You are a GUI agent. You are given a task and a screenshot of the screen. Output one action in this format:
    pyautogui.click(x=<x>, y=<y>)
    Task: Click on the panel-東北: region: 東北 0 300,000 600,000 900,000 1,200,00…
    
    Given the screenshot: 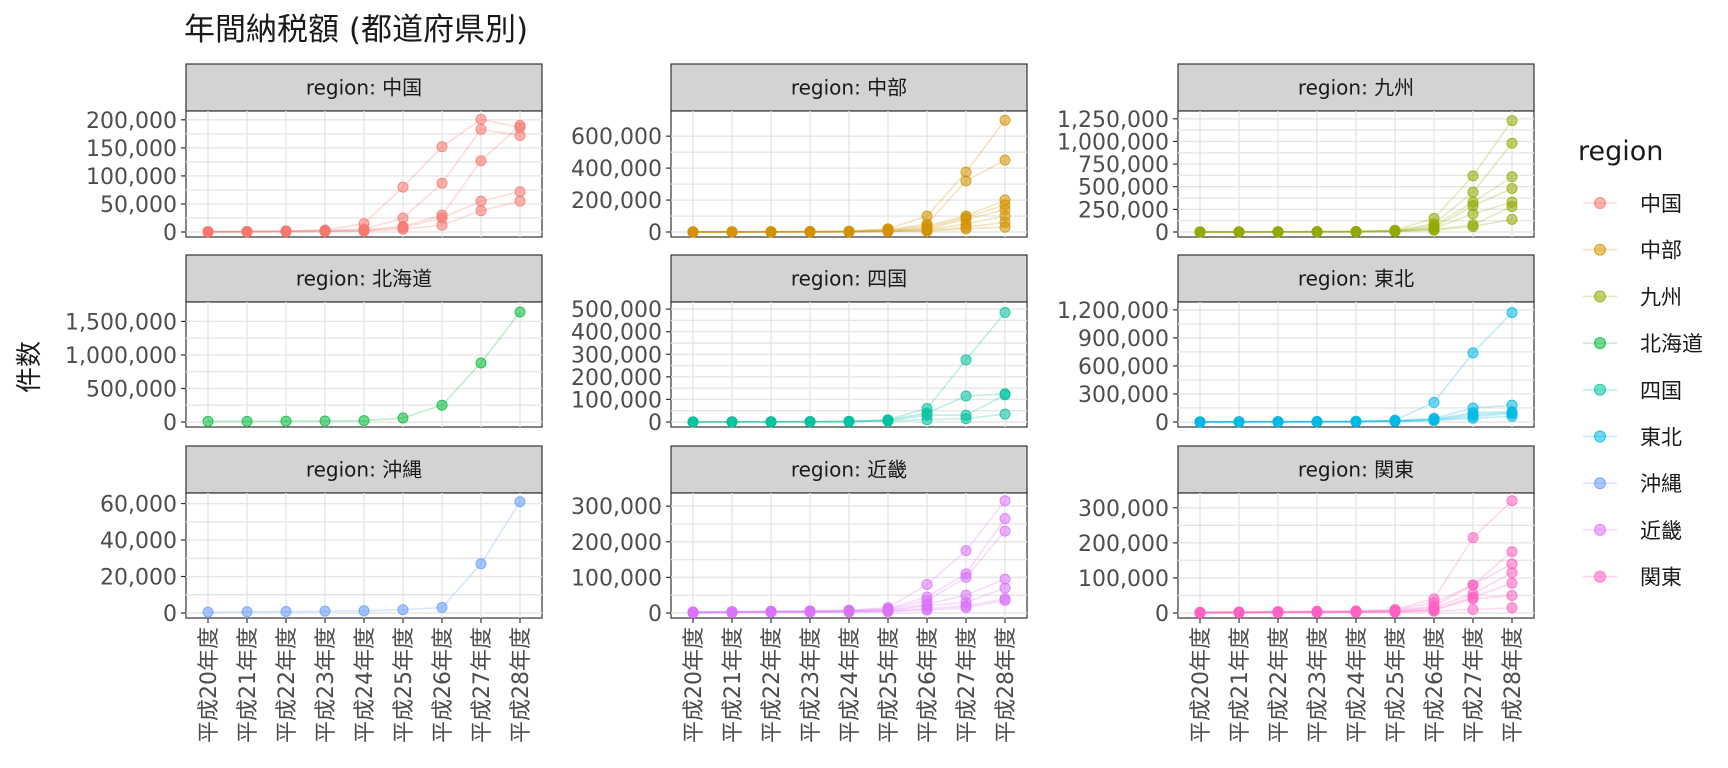 What is the action you would take?
    pyautogui.click(x=1296, y=345)
    